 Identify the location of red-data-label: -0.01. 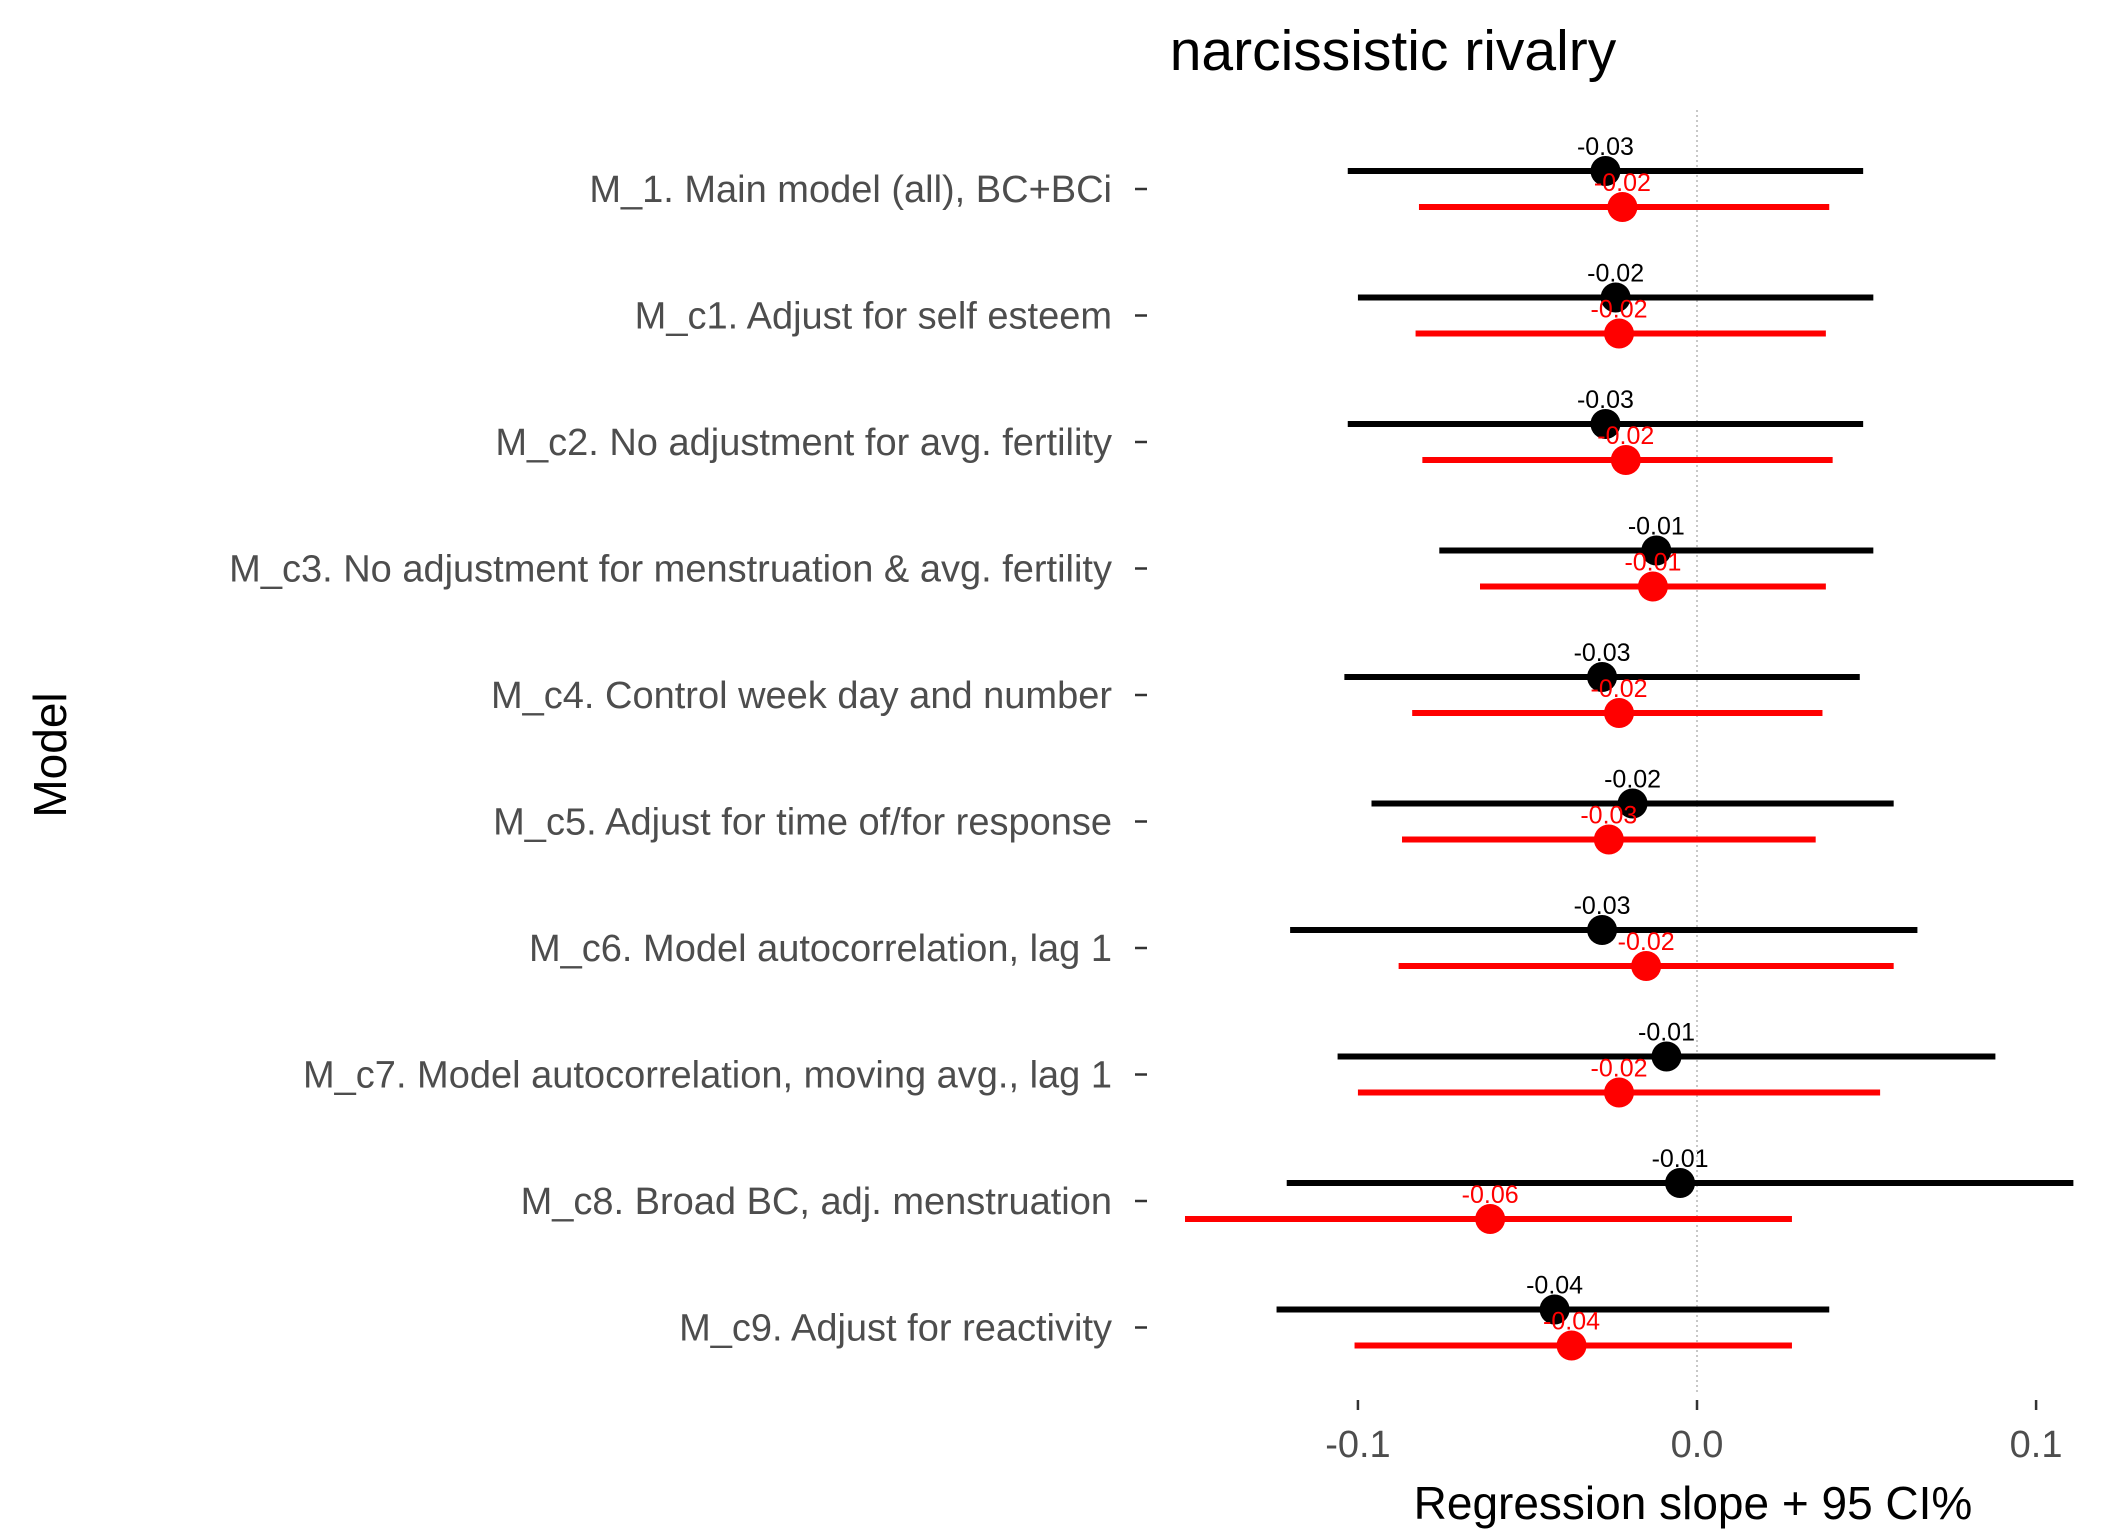
(1652, 563).